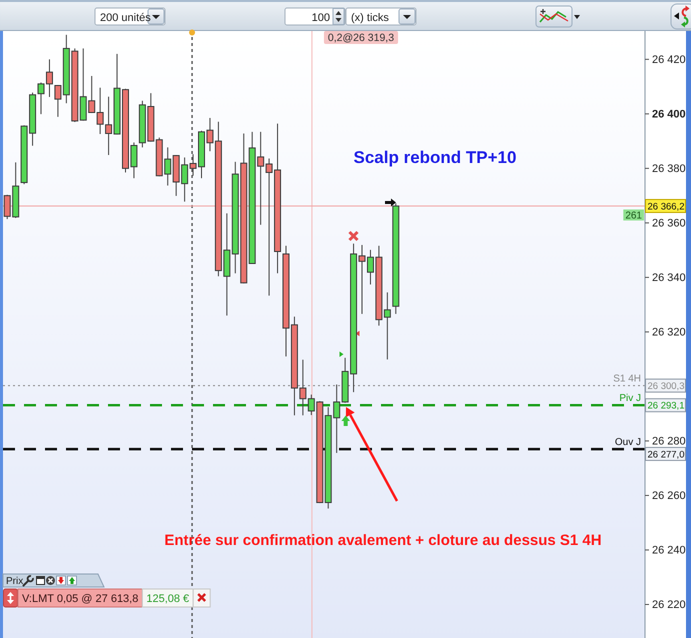 The image size is (691, 638). What do you see at coordinates (669, 168) in the screenshot?
I see `y-tick-label: 26 380` at bounding box center [669, 168].